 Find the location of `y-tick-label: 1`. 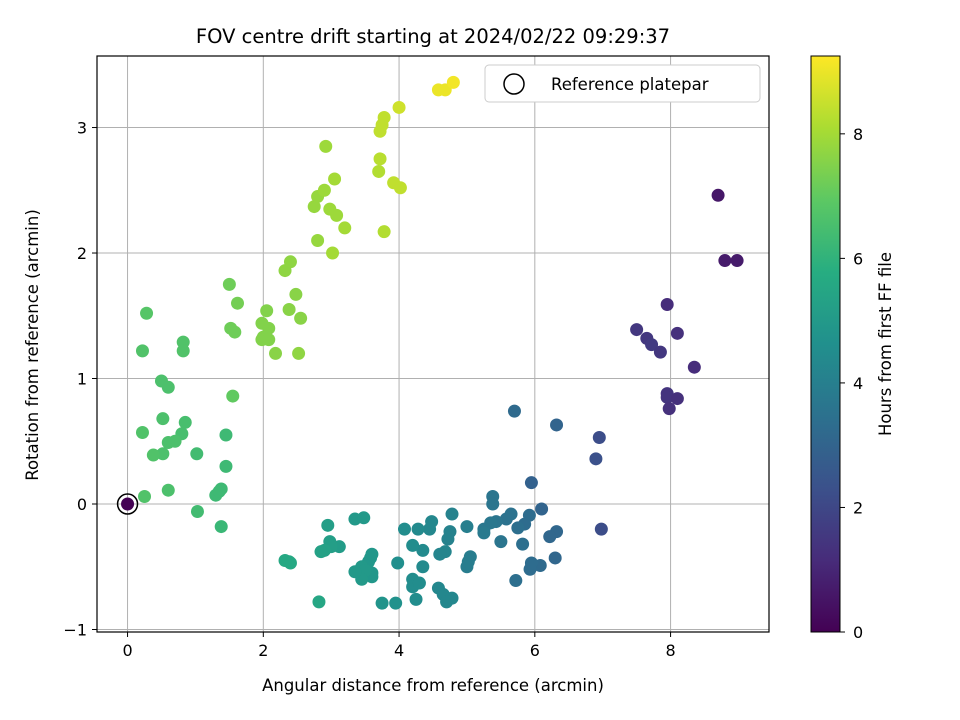

y-tick-label: 1 is located at coordinates (82, 379).